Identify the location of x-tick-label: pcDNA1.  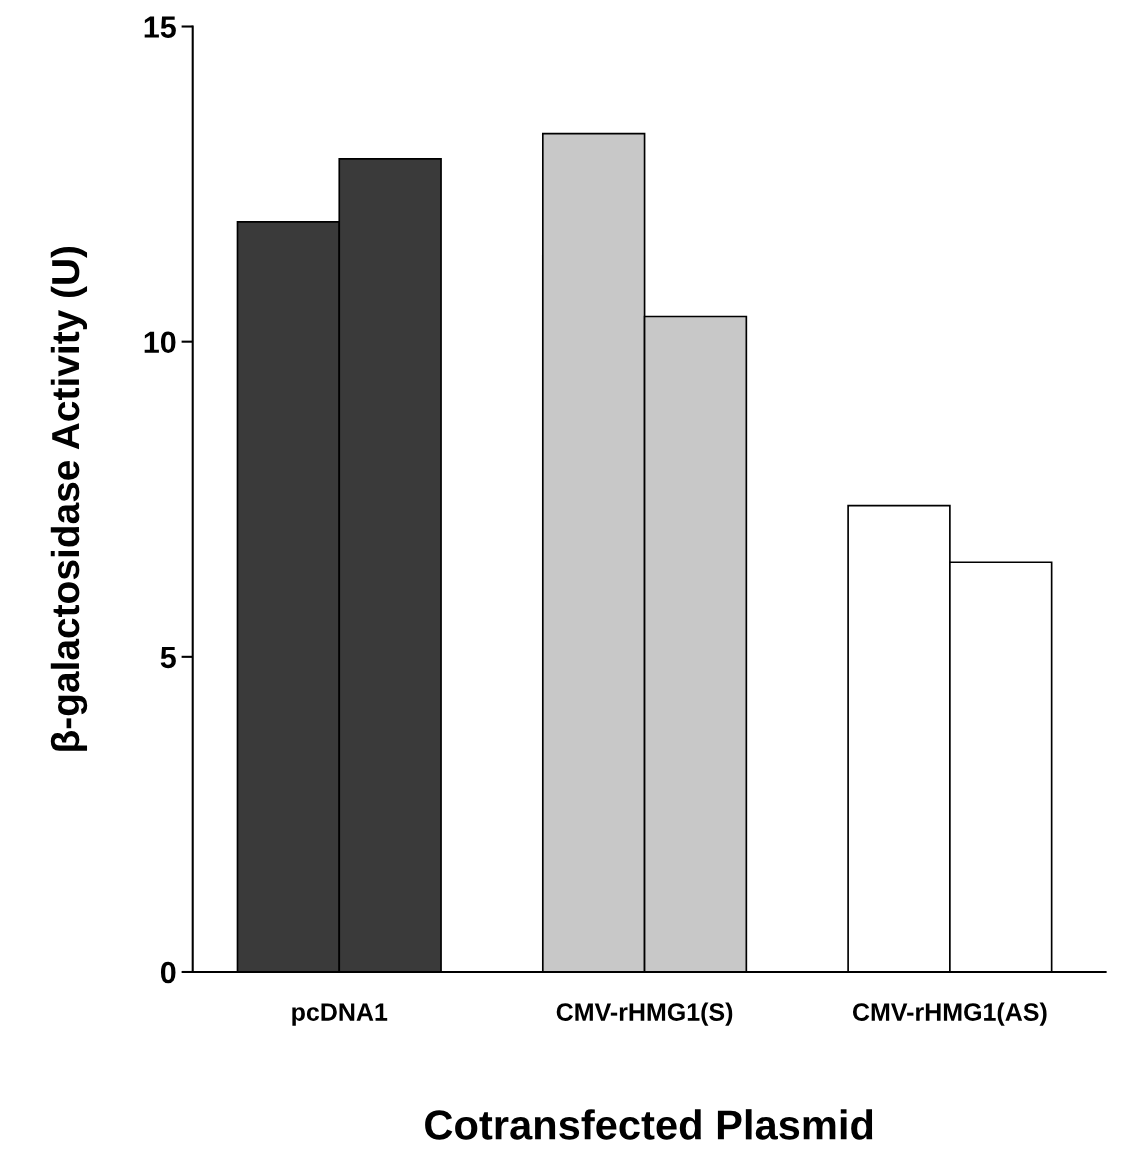
(340, 1014).